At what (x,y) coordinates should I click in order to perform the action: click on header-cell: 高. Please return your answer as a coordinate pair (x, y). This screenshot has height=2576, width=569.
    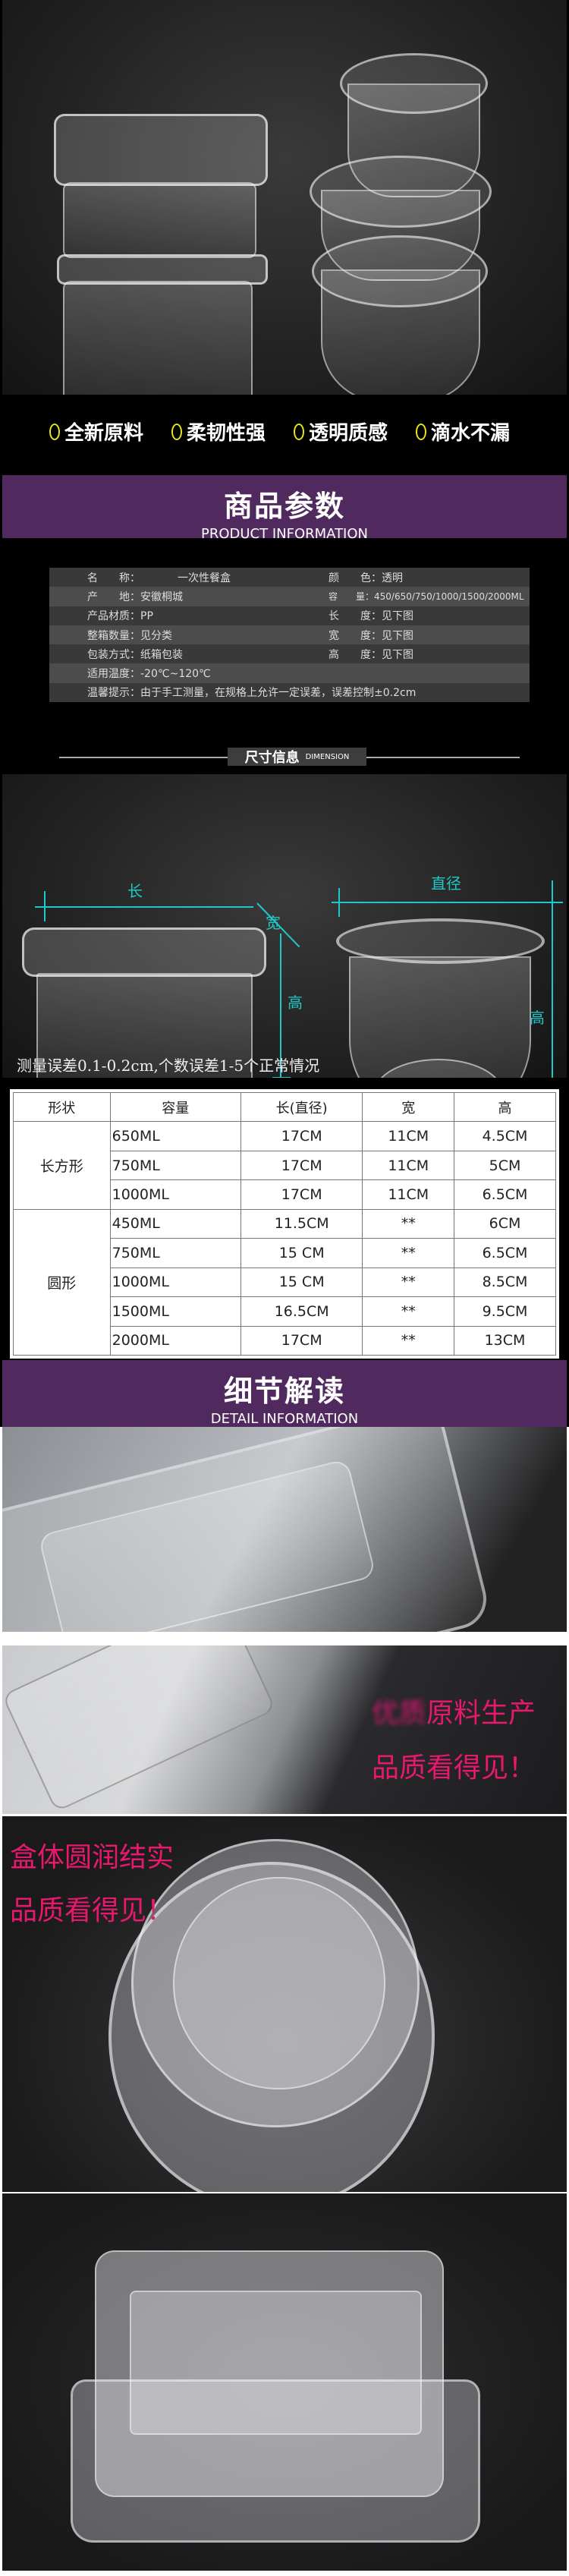
    Looking at the image, I should click on (505, 1107).